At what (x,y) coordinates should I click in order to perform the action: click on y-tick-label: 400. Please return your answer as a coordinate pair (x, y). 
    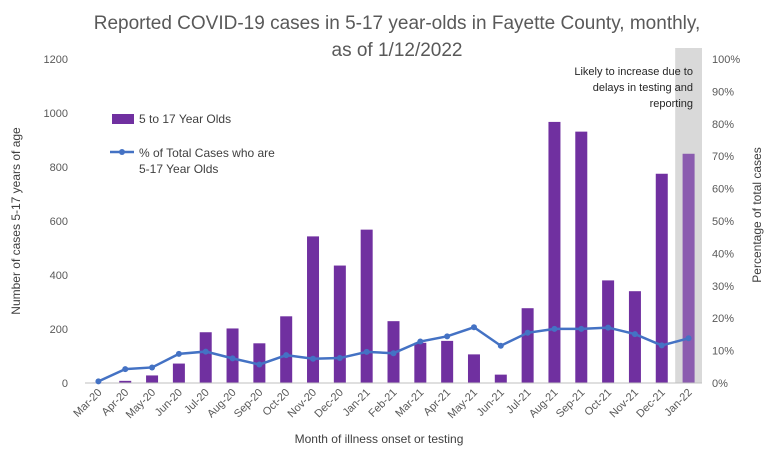
    Looking at the image, I should click on (59, 276).